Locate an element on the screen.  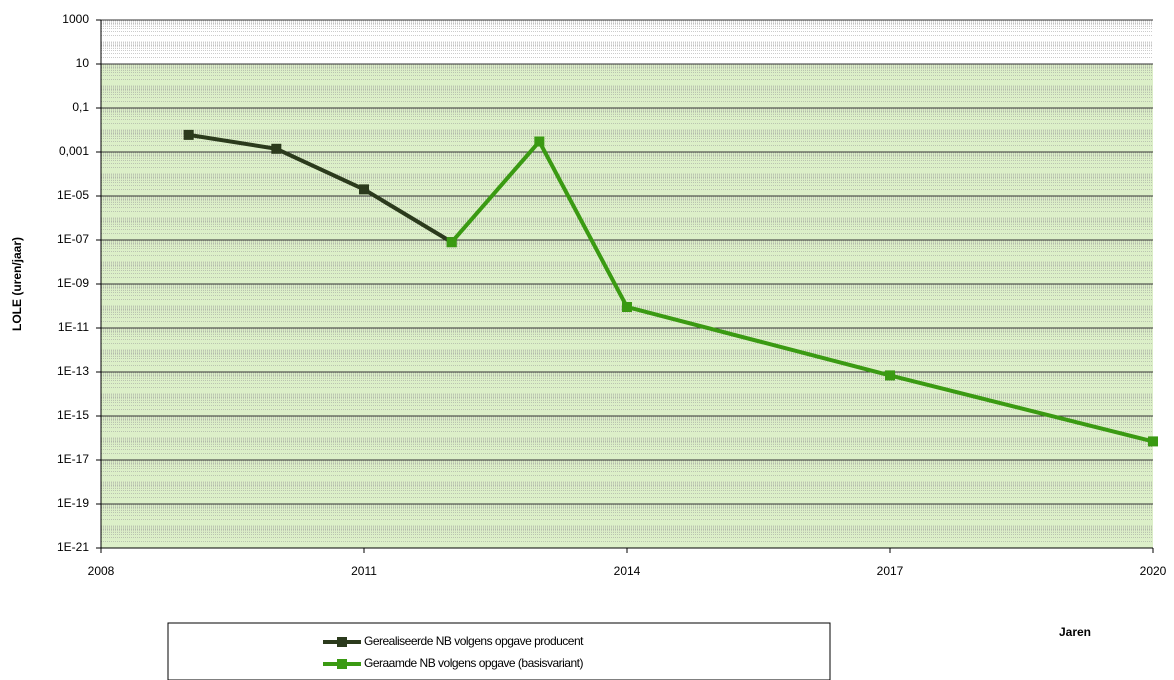
y-tick-label: 1E-21 is located at coordinates (73, 547).